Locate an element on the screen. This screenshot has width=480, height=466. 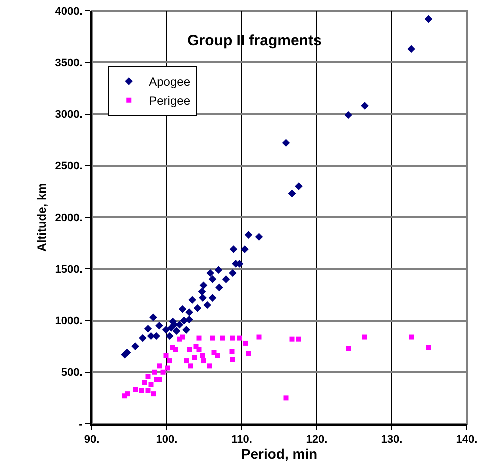
y-tick-label: 1500. is located at coordinates (69, 270).